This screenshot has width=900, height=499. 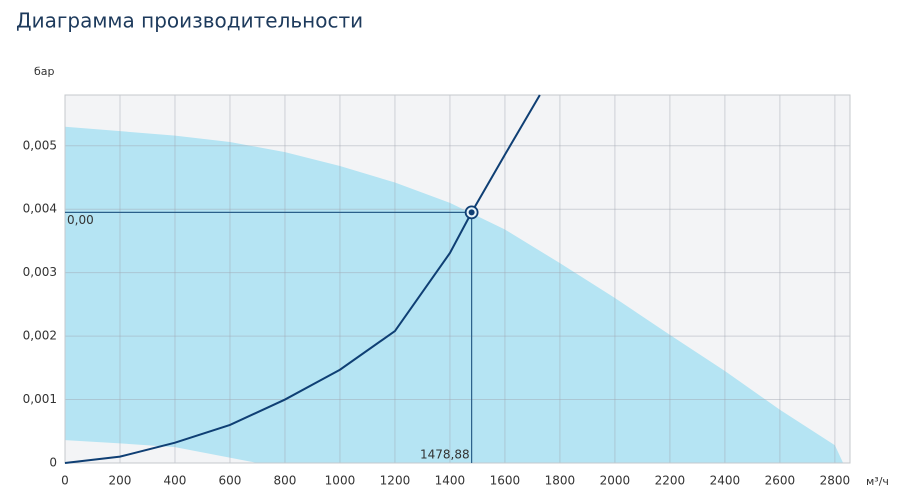 I want to click on x-tick-label: 2200, so click(x=670, y=481).